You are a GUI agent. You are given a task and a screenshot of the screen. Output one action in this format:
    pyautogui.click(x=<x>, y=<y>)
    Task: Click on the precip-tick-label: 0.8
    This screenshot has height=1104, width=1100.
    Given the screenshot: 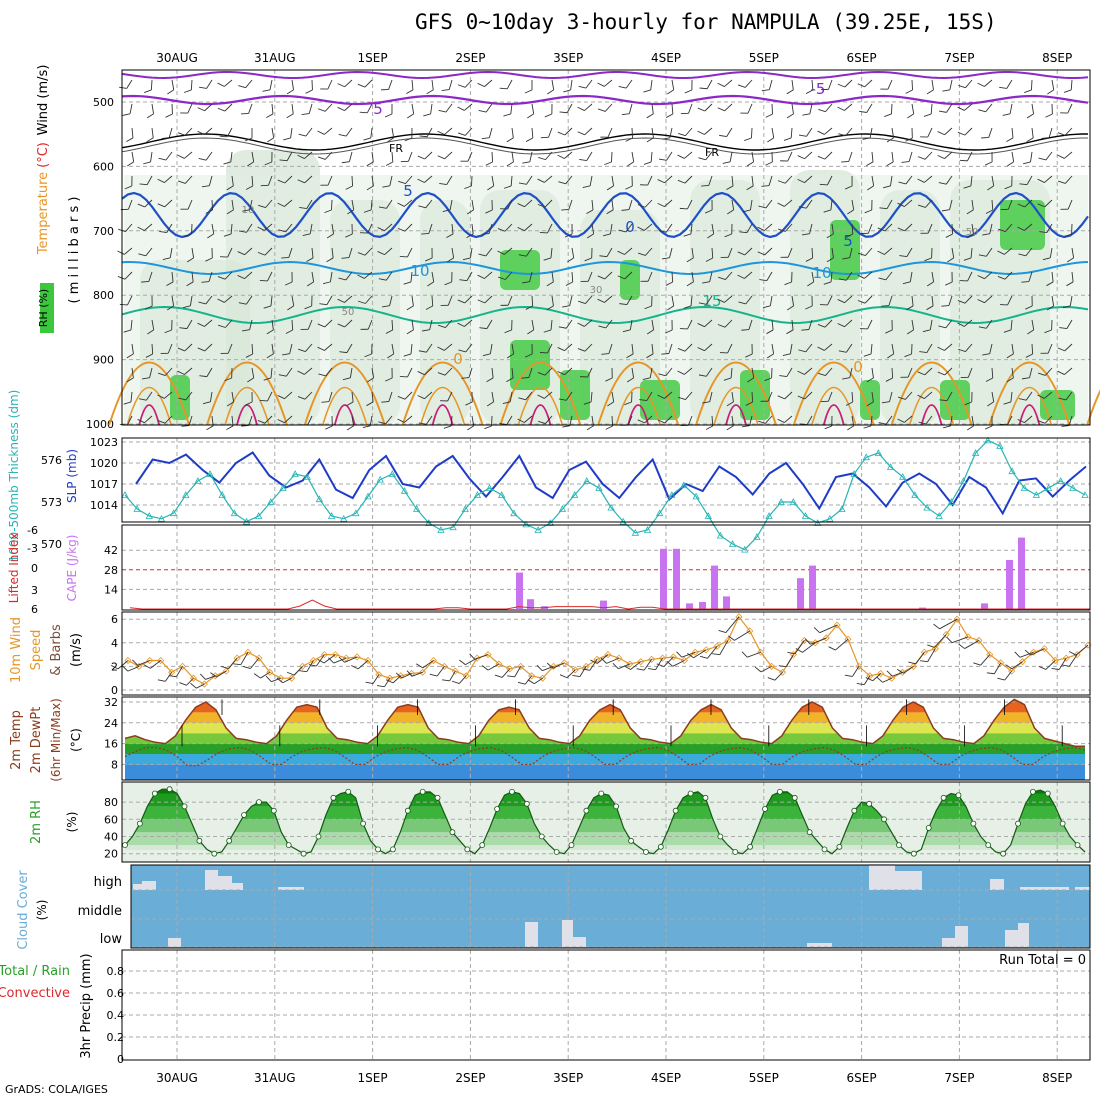 What is the action you would take?
    pyautogui.click(x=116, y=971)
    